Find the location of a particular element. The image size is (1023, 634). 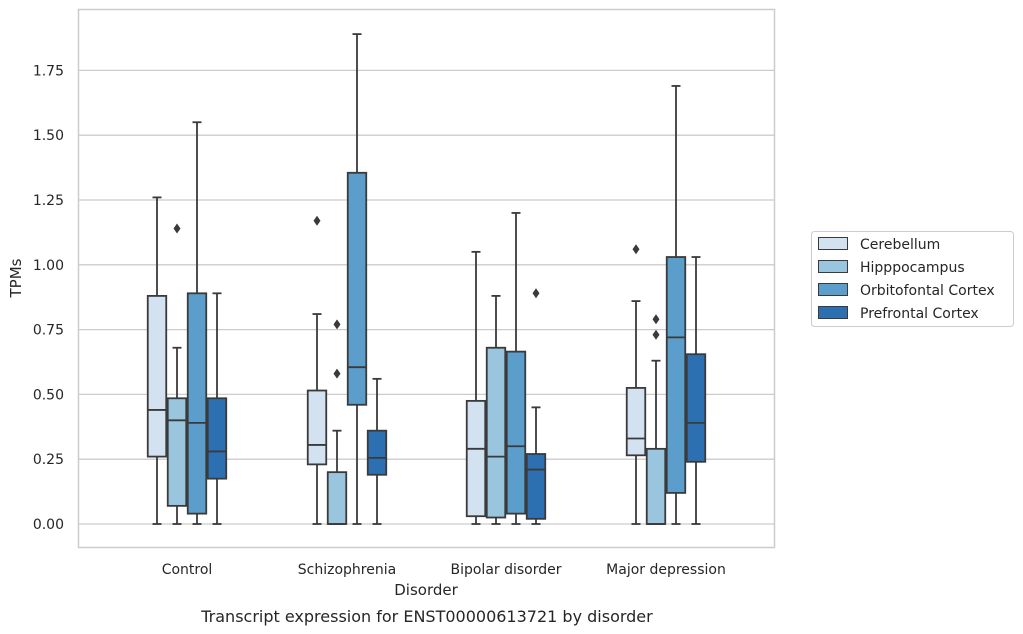

legend-frame is located at coordinates (912, 279).